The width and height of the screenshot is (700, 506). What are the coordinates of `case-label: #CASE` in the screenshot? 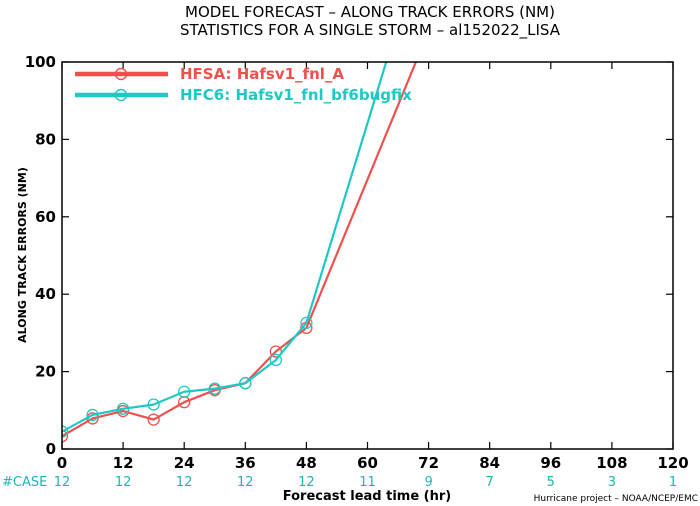 It's located at (24, 482).